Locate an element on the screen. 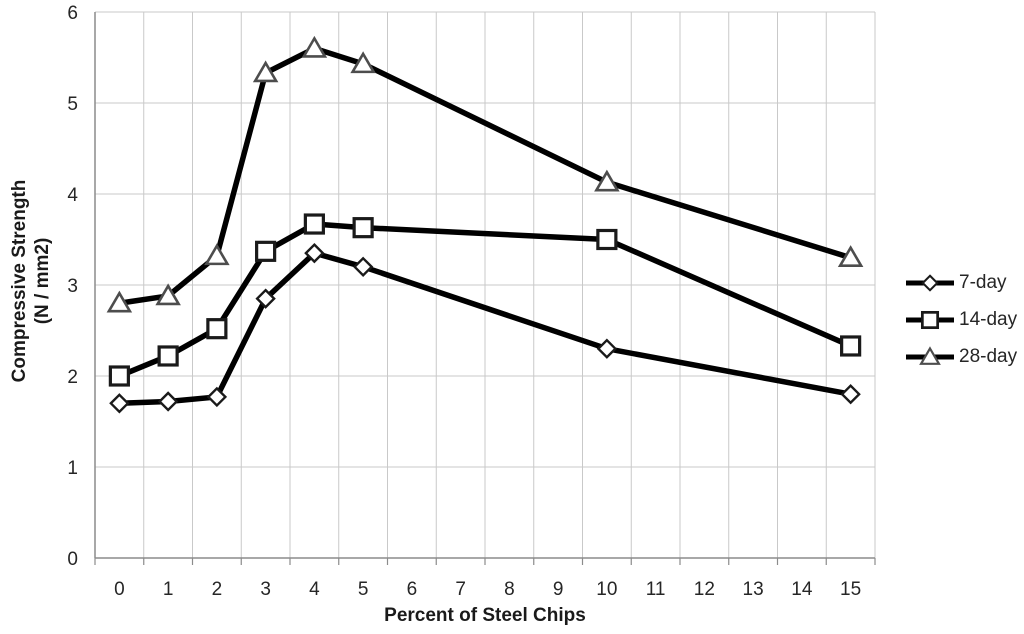  y-tick-label: 1 is located at coordinates (72, 468).